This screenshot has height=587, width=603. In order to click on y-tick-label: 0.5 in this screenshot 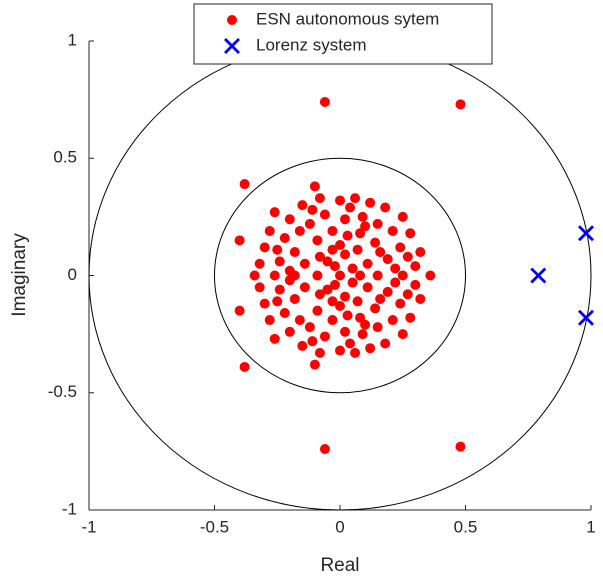, I will do `click(65, 157)`.